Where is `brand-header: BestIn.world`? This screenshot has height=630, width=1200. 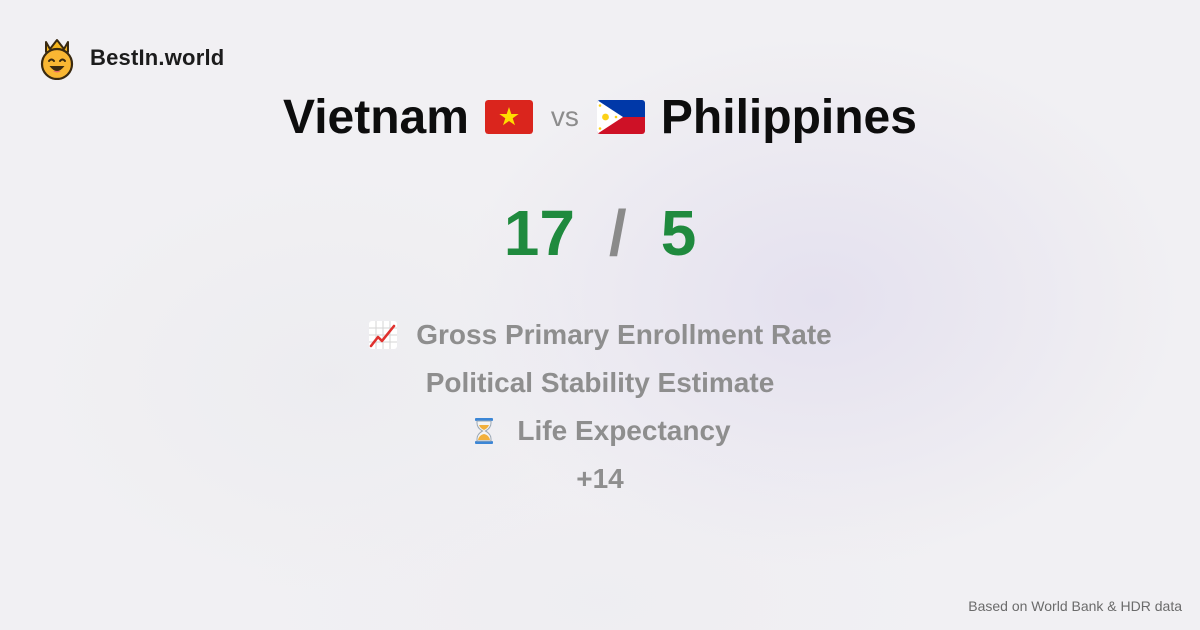
brand-header: BestIn.world is located at coordinates (131, 58).